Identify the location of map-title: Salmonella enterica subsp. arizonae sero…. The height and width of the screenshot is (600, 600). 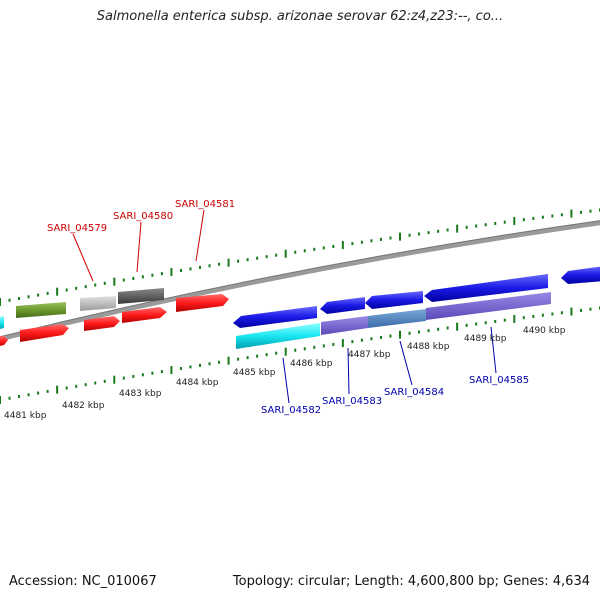
(300, 16).